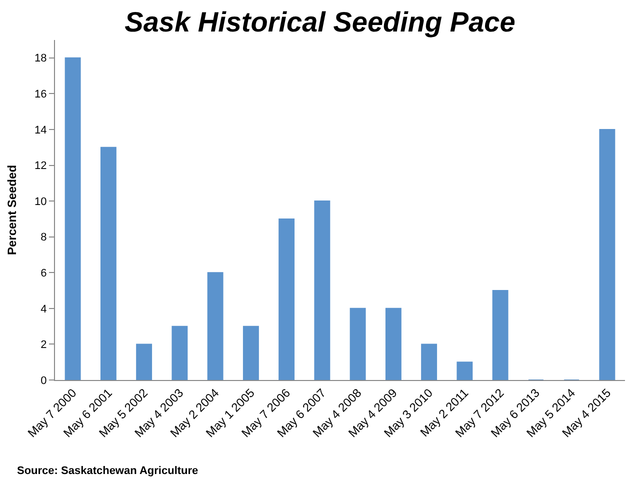 This screenshot has width=640, height=480. Describe the element at coordinates (40, 58) in the screenshot. I see `y-tick-label: 18` at that location.